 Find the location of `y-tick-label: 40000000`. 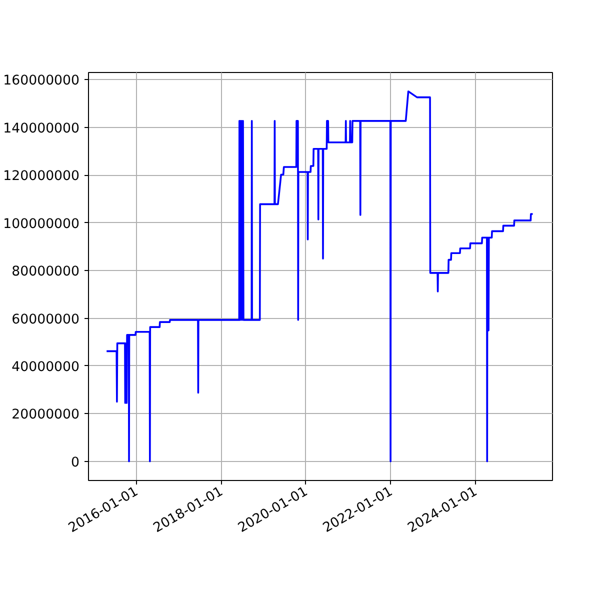

y-tick-label: 40000000 is located at coordinates (46, 367).